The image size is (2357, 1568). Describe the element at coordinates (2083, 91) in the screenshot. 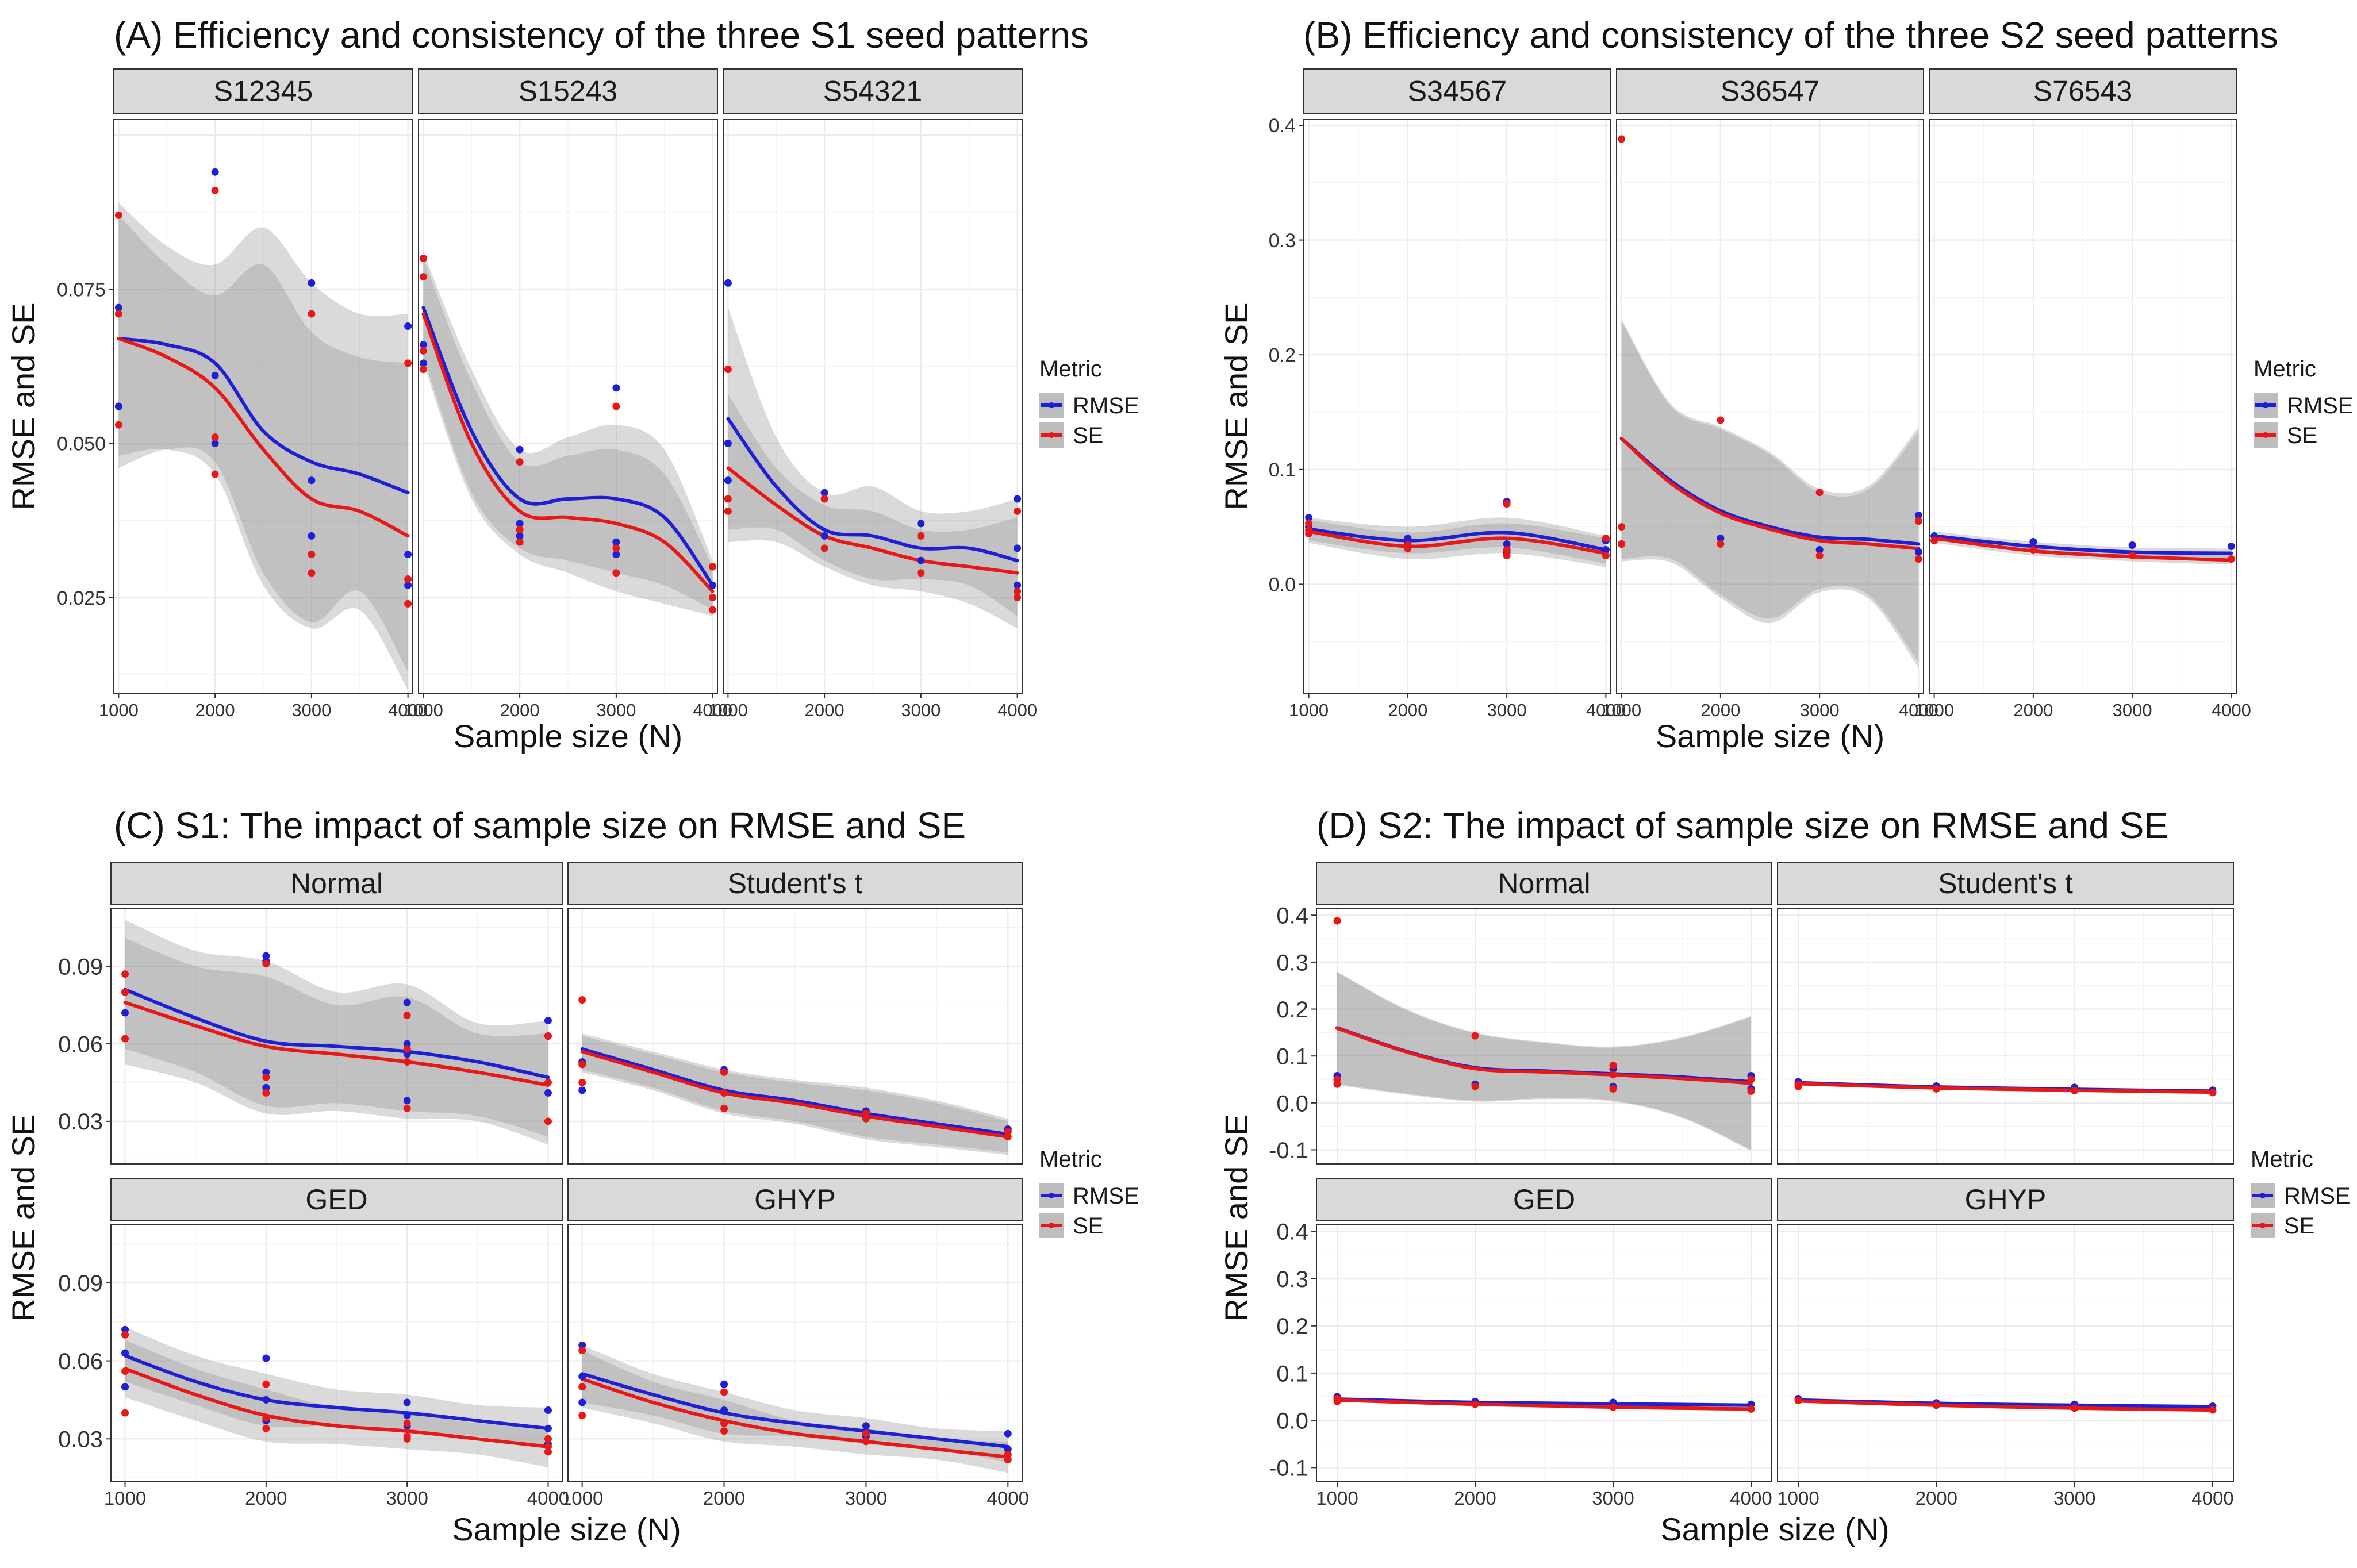

I see `facet-strip: S76543` at that location.